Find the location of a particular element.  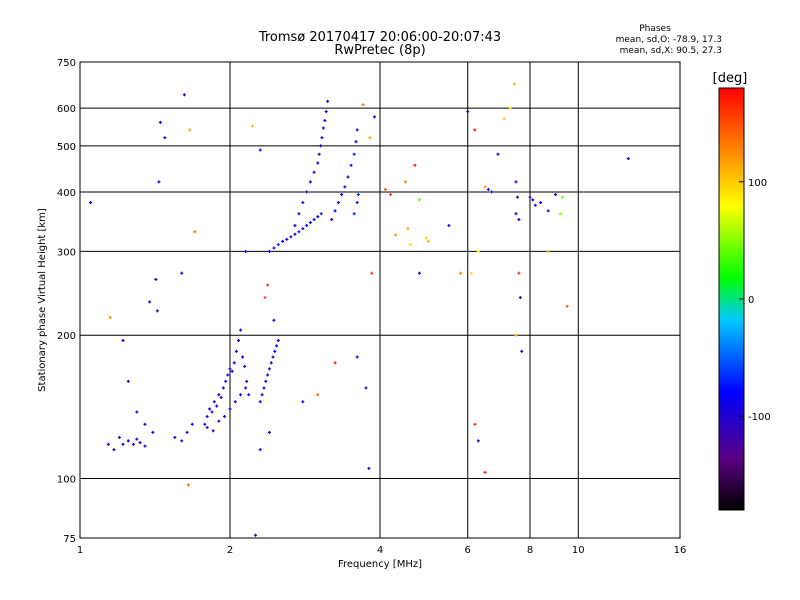

colorbar-tick-label: 100 is located at coordinates (757, 183).